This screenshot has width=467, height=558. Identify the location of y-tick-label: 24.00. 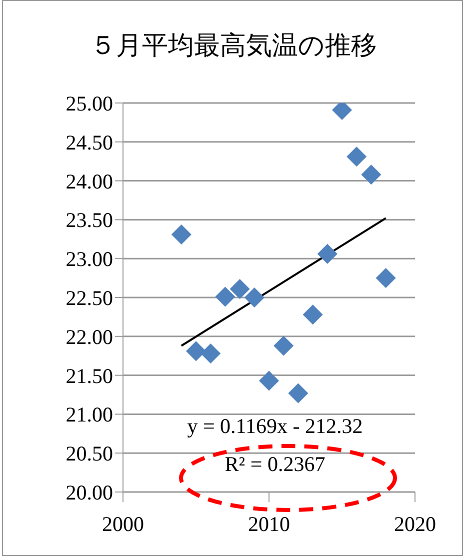
(89, 181).